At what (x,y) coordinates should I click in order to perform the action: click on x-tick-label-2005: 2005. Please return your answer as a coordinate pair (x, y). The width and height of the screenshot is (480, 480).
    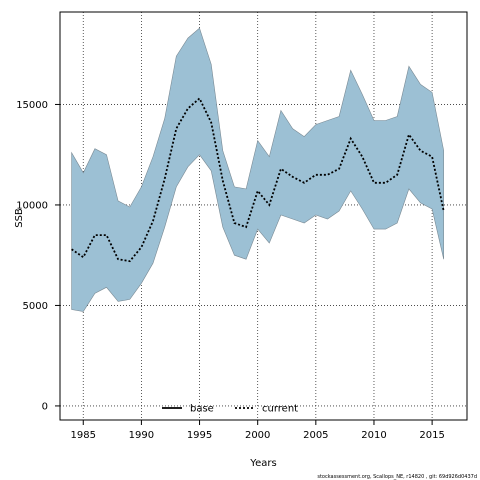
    Looking at the image, I should click on (315, 435).